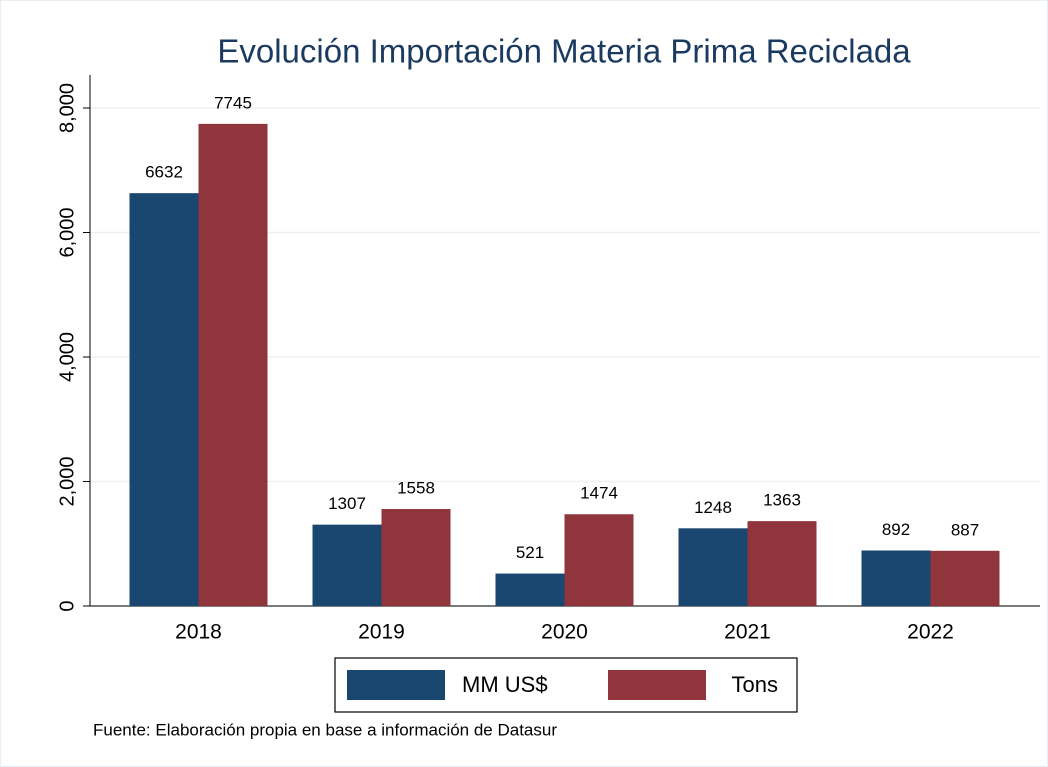 Image resolution: width=1048 pixels, height=767 pixels. Describe the element at coordinates (416, 487) in the screenshot. I see `data-label: 1558` at that location.